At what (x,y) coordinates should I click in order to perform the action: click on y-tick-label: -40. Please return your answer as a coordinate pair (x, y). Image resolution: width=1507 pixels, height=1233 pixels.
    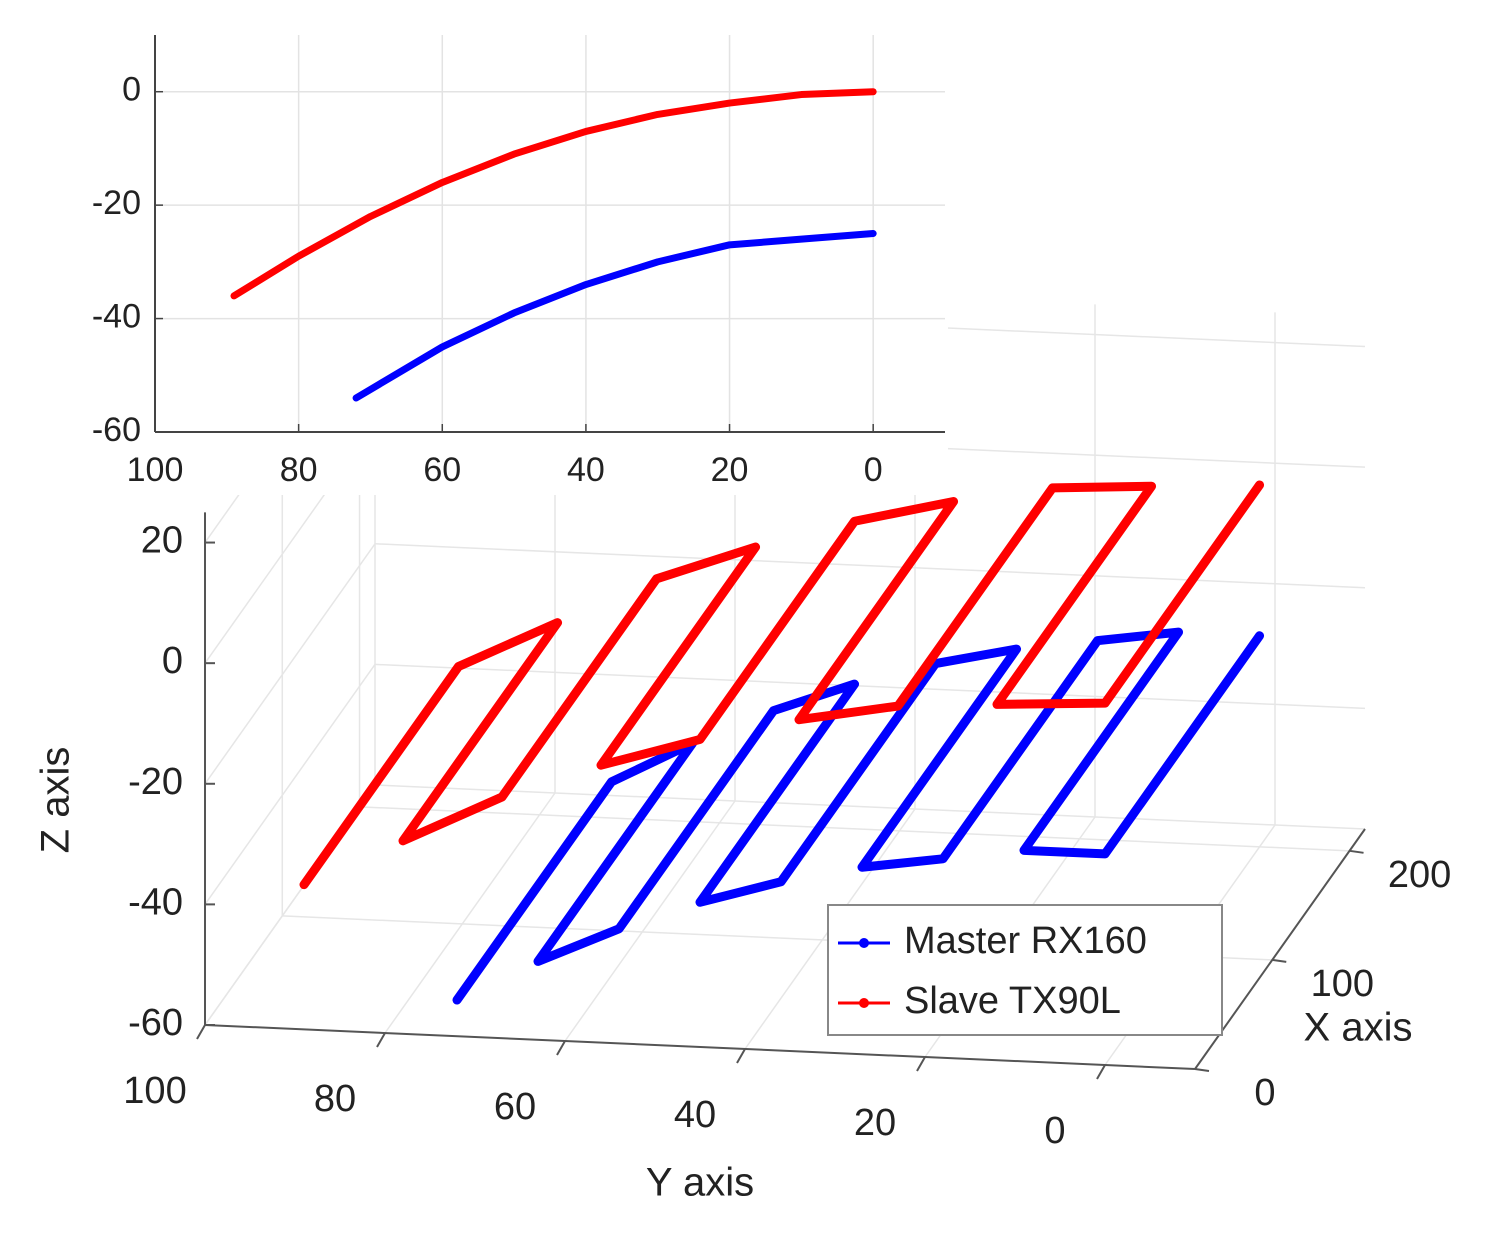
    Looking at the image, I should click on (116, 317).